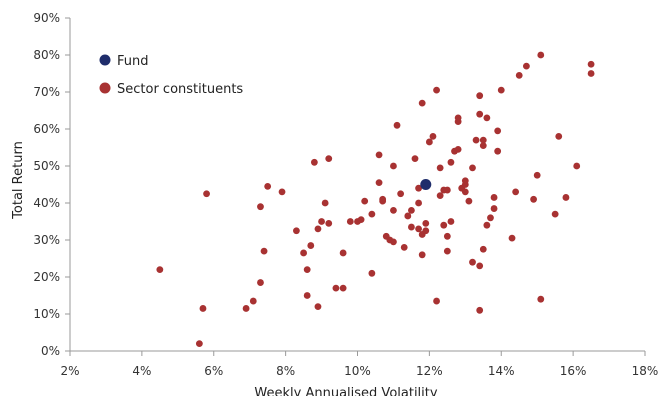 This screenshot has height=396, width=659. What do you see at coordinates (69, 371) in the screenshot?
I see `x-tick-label: 2%` at bounding box center [69, 371].